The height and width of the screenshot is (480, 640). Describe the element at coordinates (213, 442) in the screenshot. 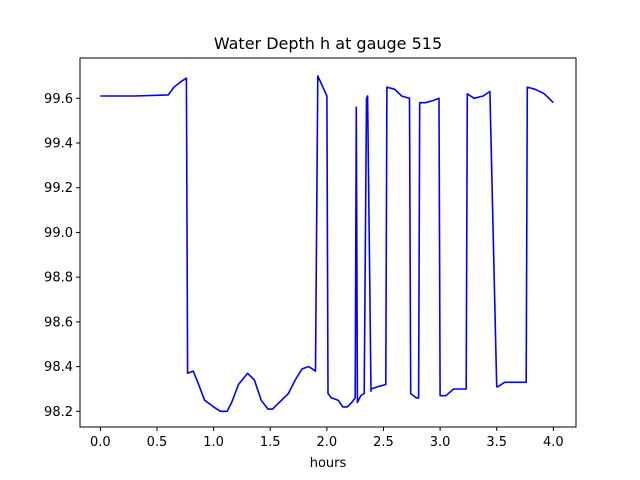

I see `x-tick-label: 1.0` at that location.